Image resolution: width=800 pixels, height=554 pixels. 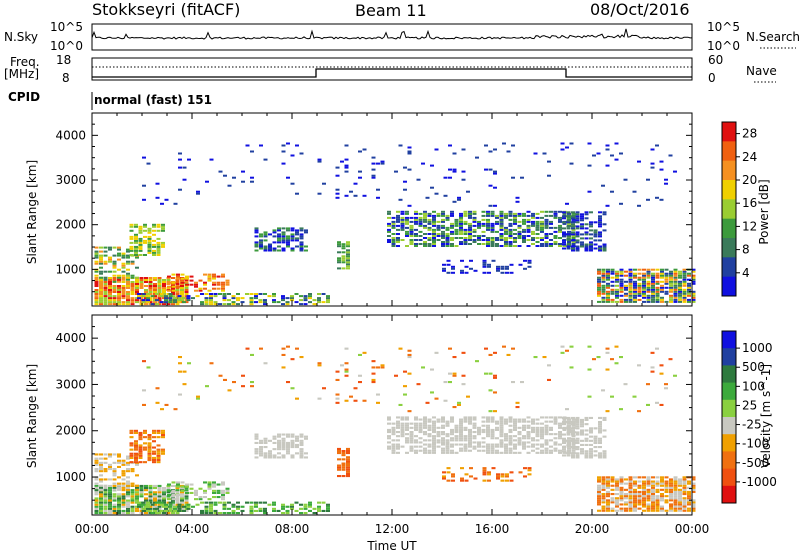 What do you see at coordinates (729, 170) in the screenshot?
I see `colorbar-block` at bounding box center [729, 170].